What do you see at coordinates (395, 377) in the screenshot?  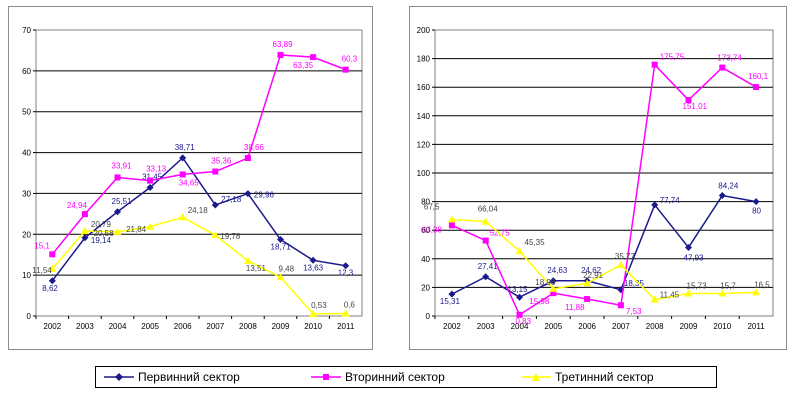 I see `legend-secondary-label: Вторинний сектор` at bounding box center [395, 377].